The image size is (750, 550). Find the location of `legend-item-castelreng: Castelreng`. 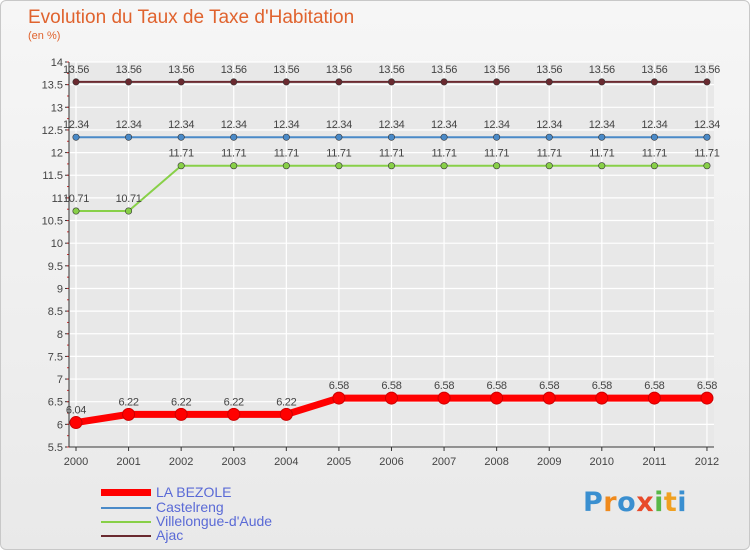

legend-item-castelreng: Castelreng is located at coordinates (231, 507).